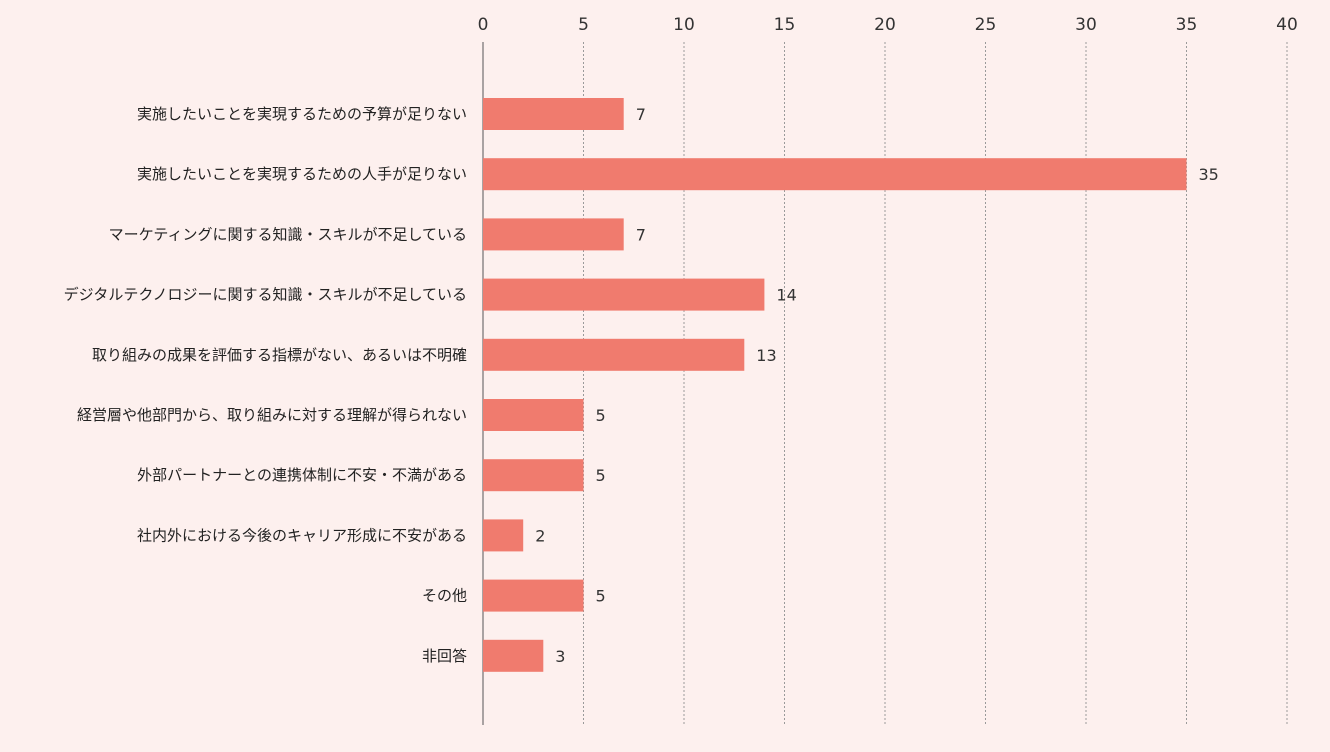 The image size is (1330, 752). I want to click on x-tick-label: 15, so click(785, 25).